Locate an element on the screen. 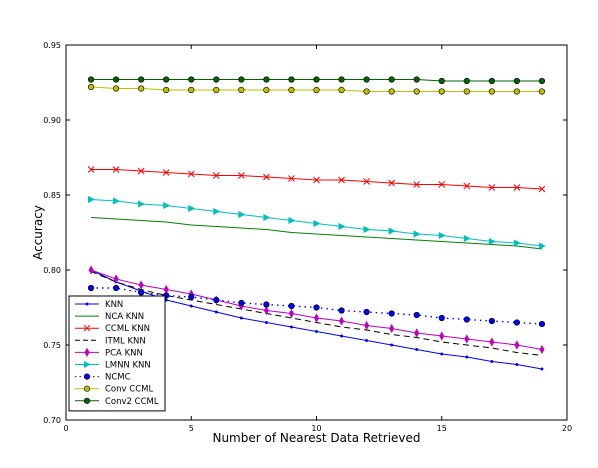 This screenshot has height=468, width=598. y-tick-label: 0.90 is located at coordinates (52, 120).